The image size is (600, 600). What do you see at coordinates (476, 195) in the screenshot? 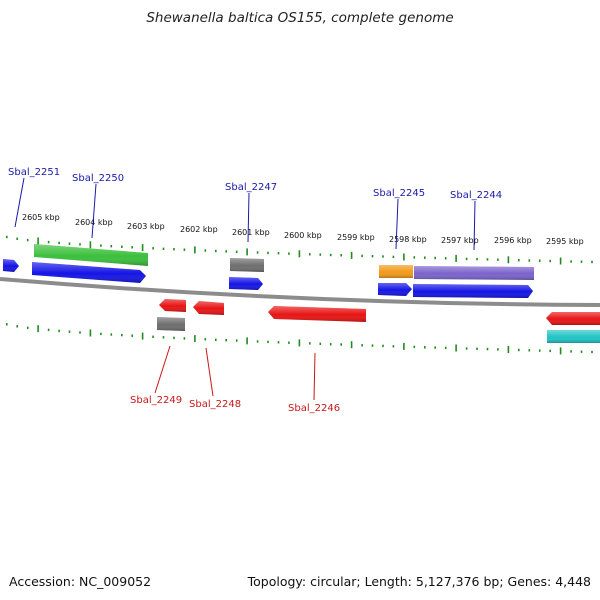
I see `locus-label-sbal-2244: Sbal_2244` at bounding box center [476, 195].